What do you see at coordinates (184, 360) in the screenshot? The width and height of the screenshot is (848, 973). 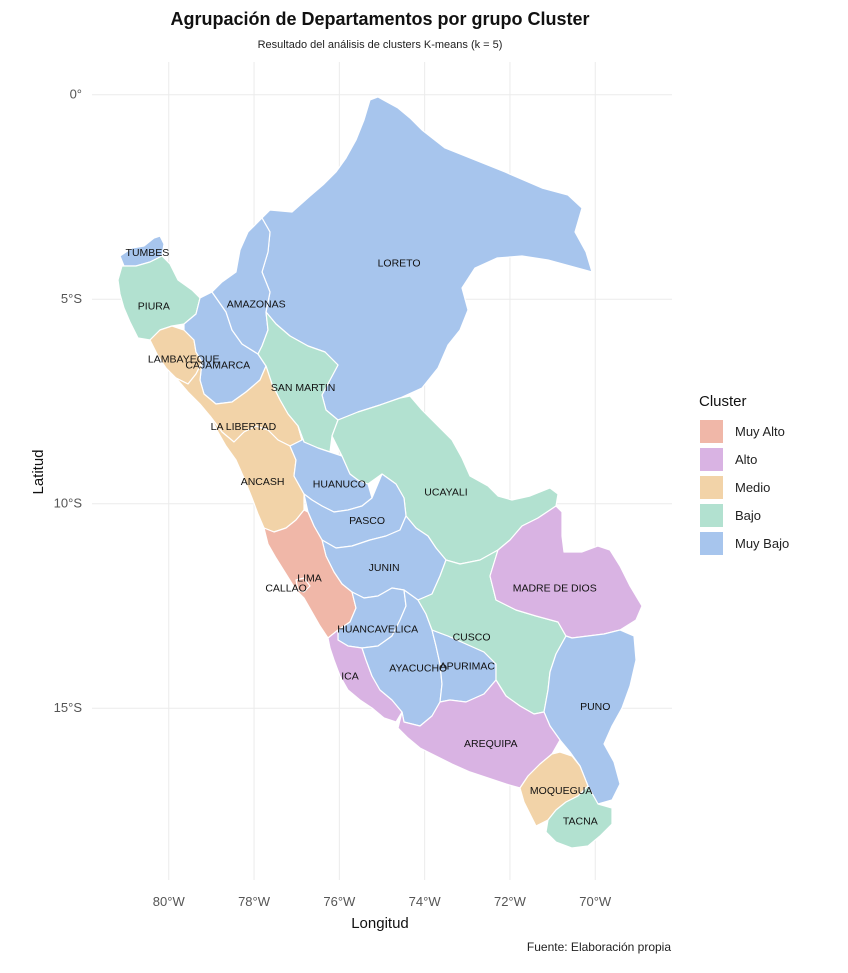 I see `region-label-lambayeque: LAMBAYEQUE` at bounding box center [184, 360].